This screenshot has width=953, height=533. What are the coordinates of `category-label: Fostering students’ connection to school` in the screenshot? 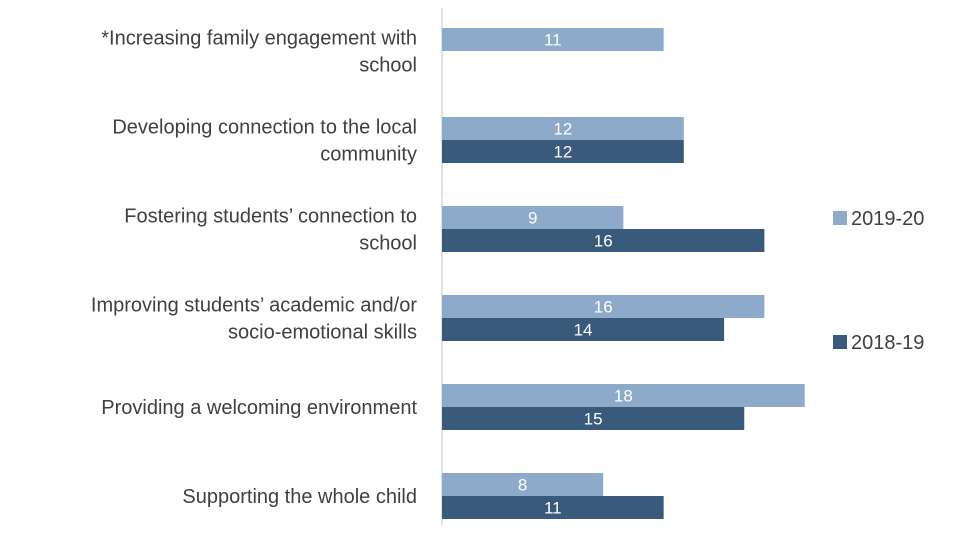 It's located at (270, 230).